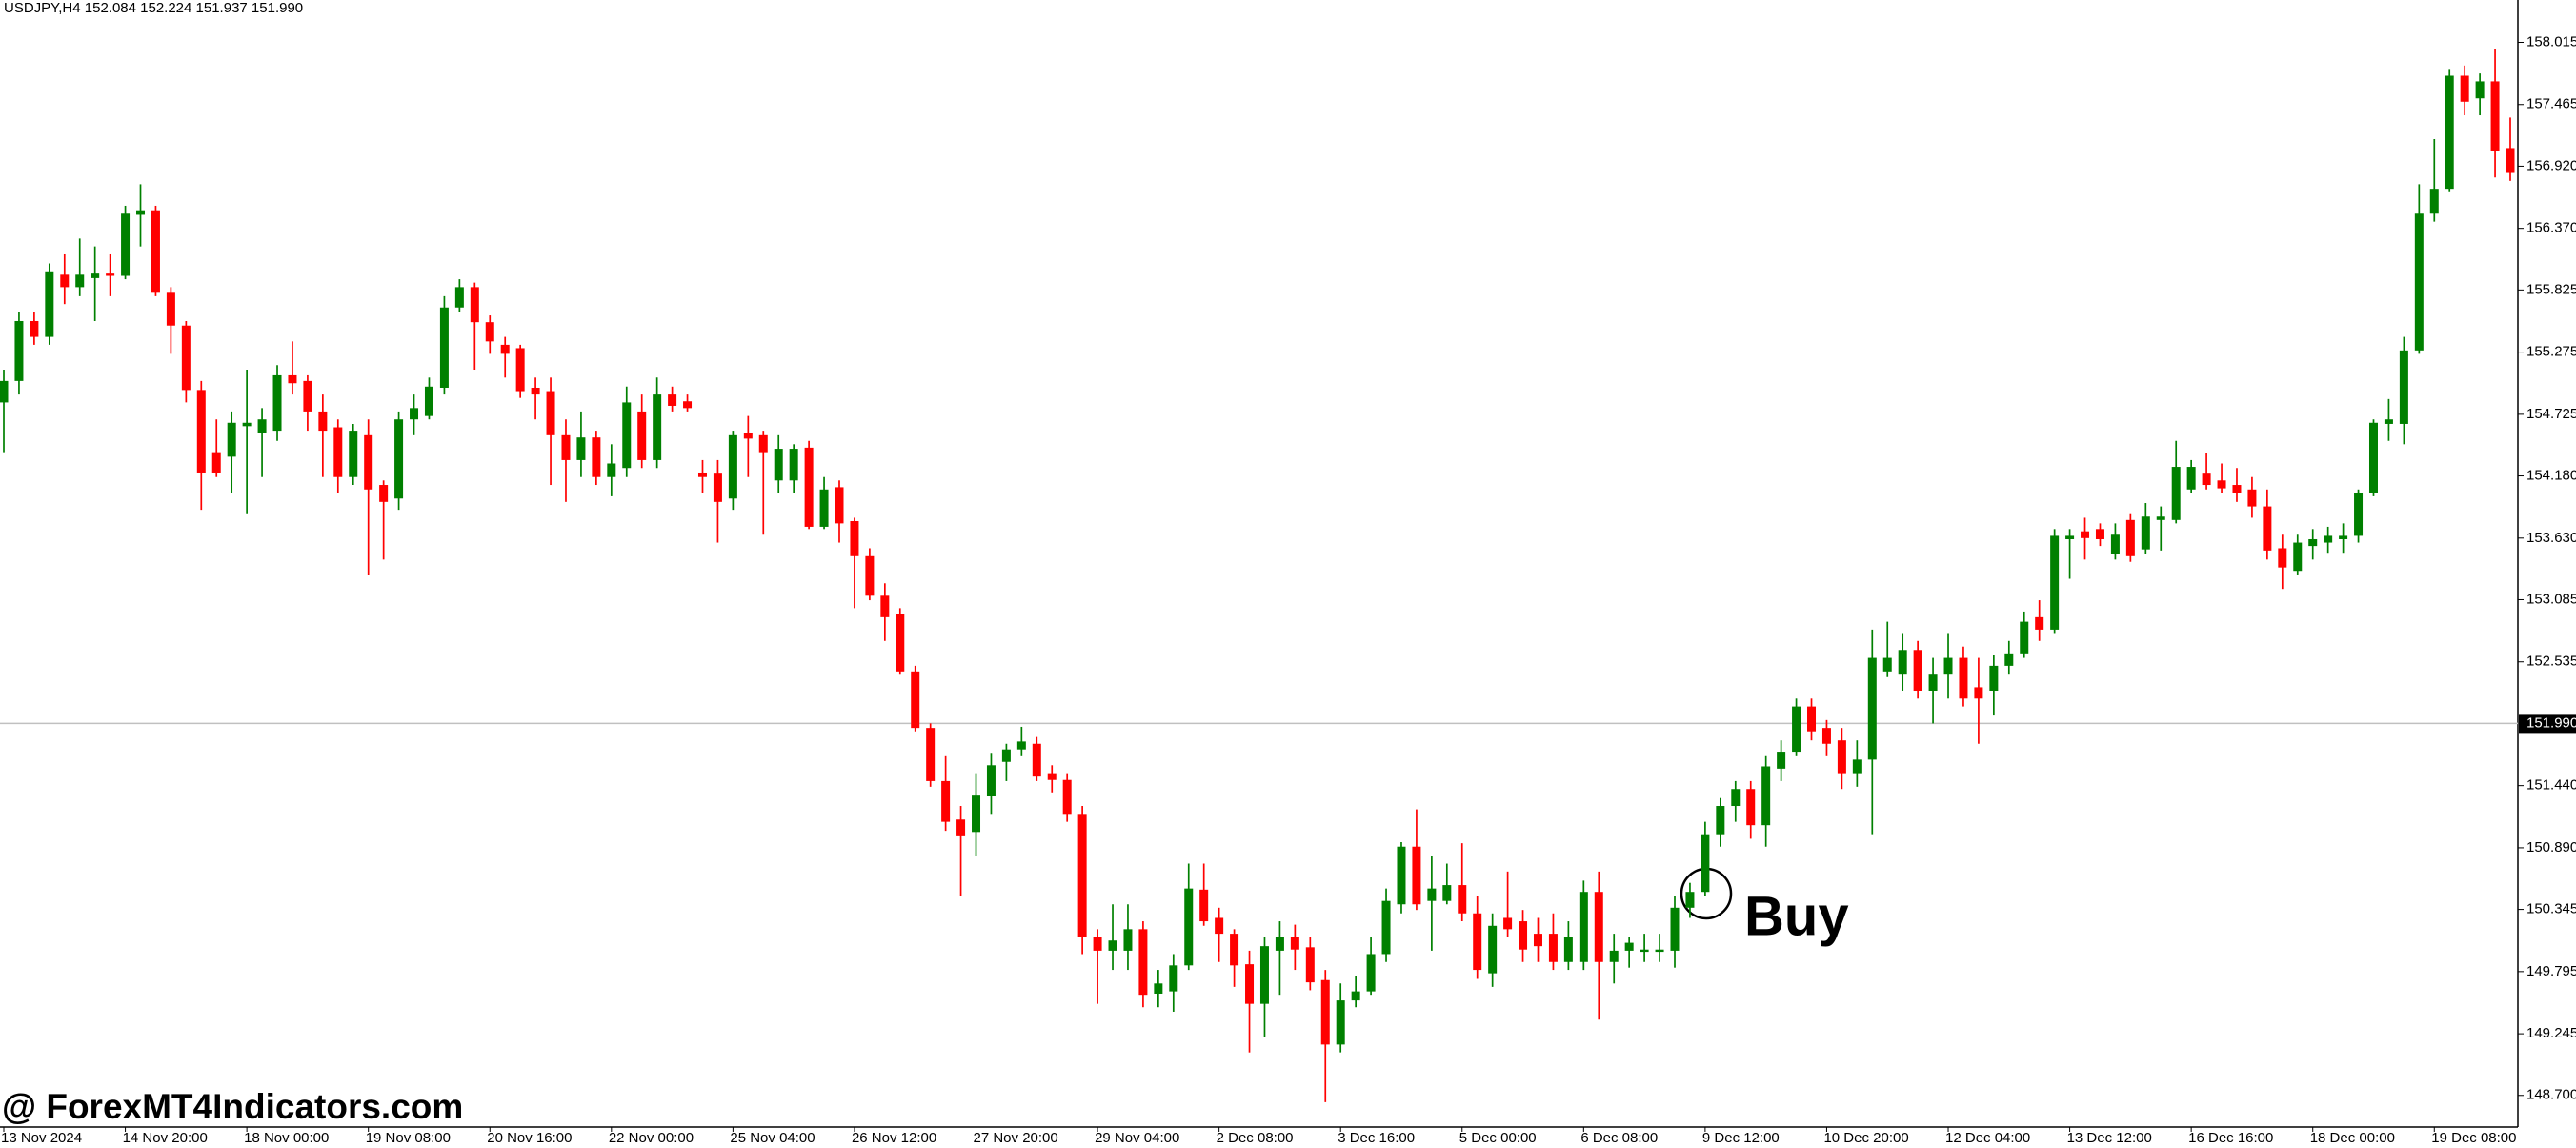  I want to click on x-tick-label: 10 Dec 20:00, so click(1866, 1138).